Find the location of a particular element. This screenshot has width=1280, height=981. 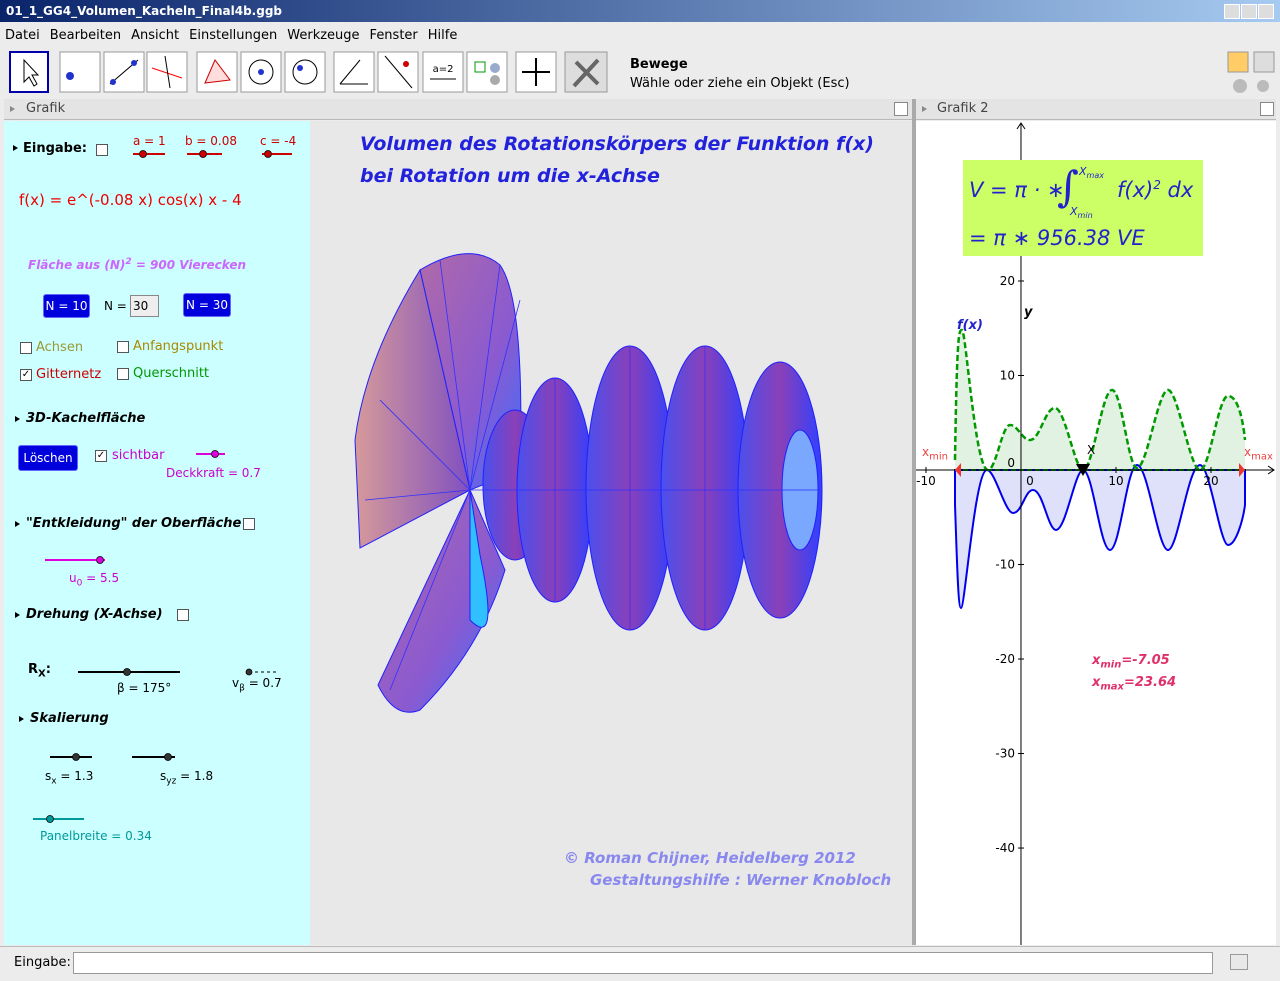

menu-item: Ansicht is located at coordinates (155, 35).